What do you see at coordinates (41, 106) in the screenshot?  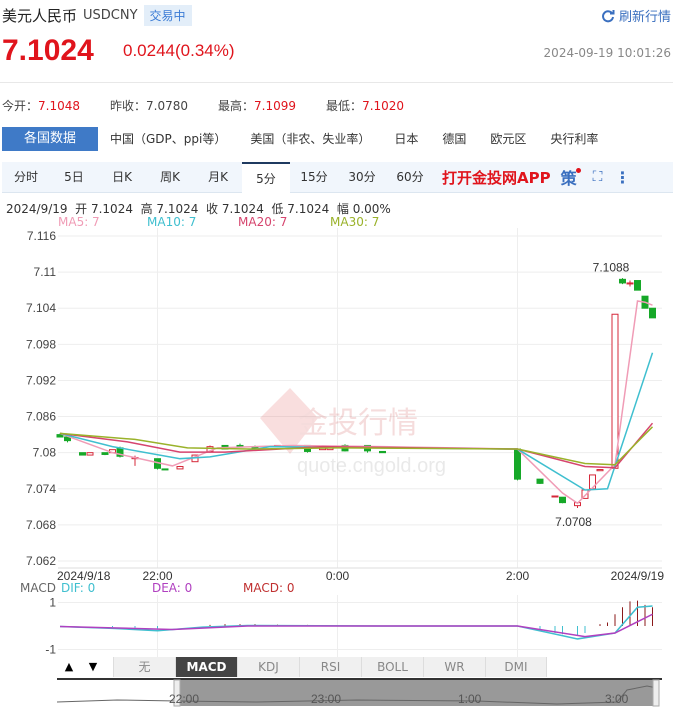 I see `stat-open: 今开：7.1048` at bounding box center [41, 106].